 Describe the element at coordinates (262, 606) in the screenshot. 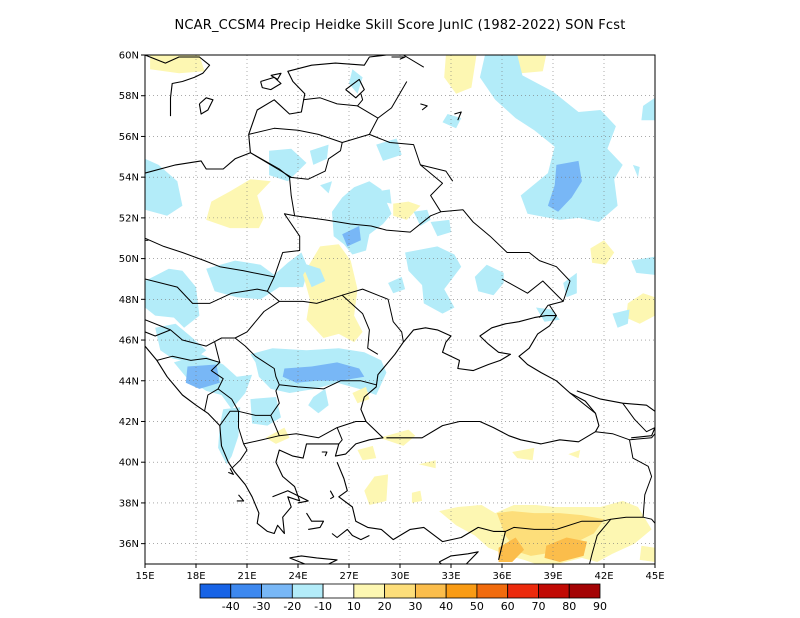

I see `colorbar-label-1: -30` at that location.